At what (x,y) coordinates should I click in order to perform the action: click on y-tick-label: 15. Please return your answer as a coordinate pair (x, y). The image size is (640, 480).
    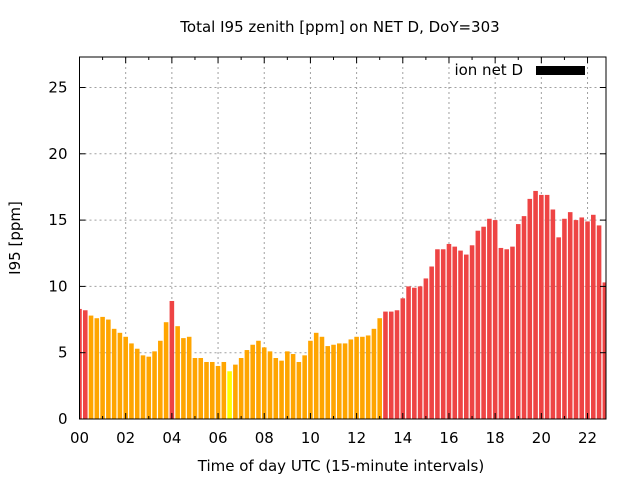
    Looking at the image, I should click on (57, 220).